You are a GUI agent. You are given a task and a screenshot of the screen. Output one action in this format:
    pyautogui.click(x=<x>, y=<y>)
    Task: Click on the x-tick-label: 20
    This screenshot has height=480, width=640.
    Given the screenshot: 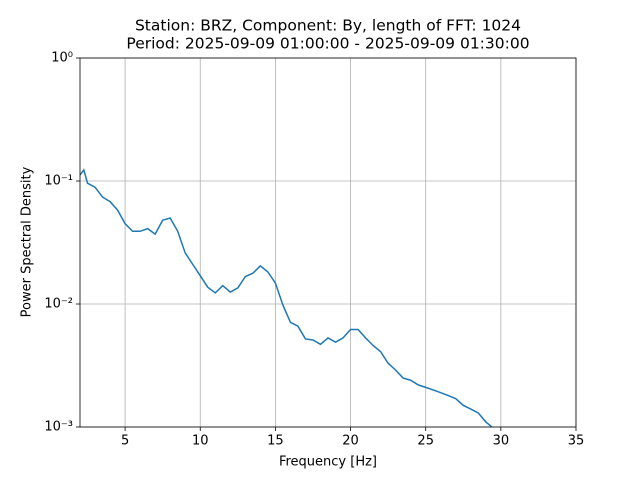 What is the action you would take?
    pyautogui.click(x=350, y=441)
    